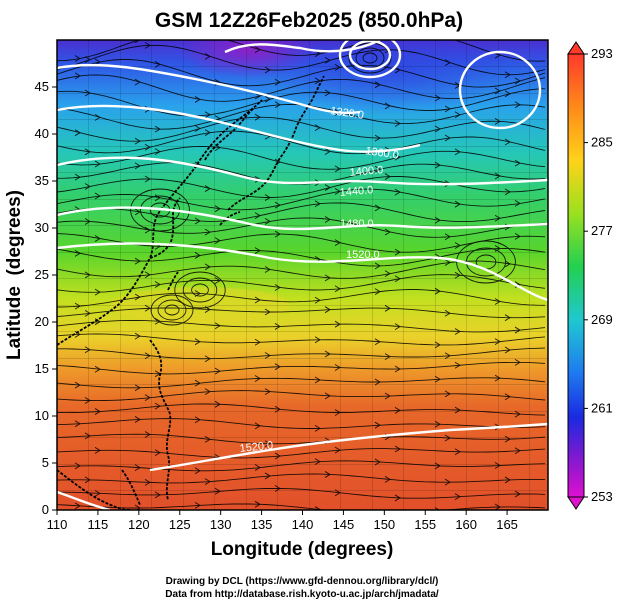  I want to click on y-axis-ticks: 0 5 10 15 20 25 30 35 40 45, so click(46, 298).